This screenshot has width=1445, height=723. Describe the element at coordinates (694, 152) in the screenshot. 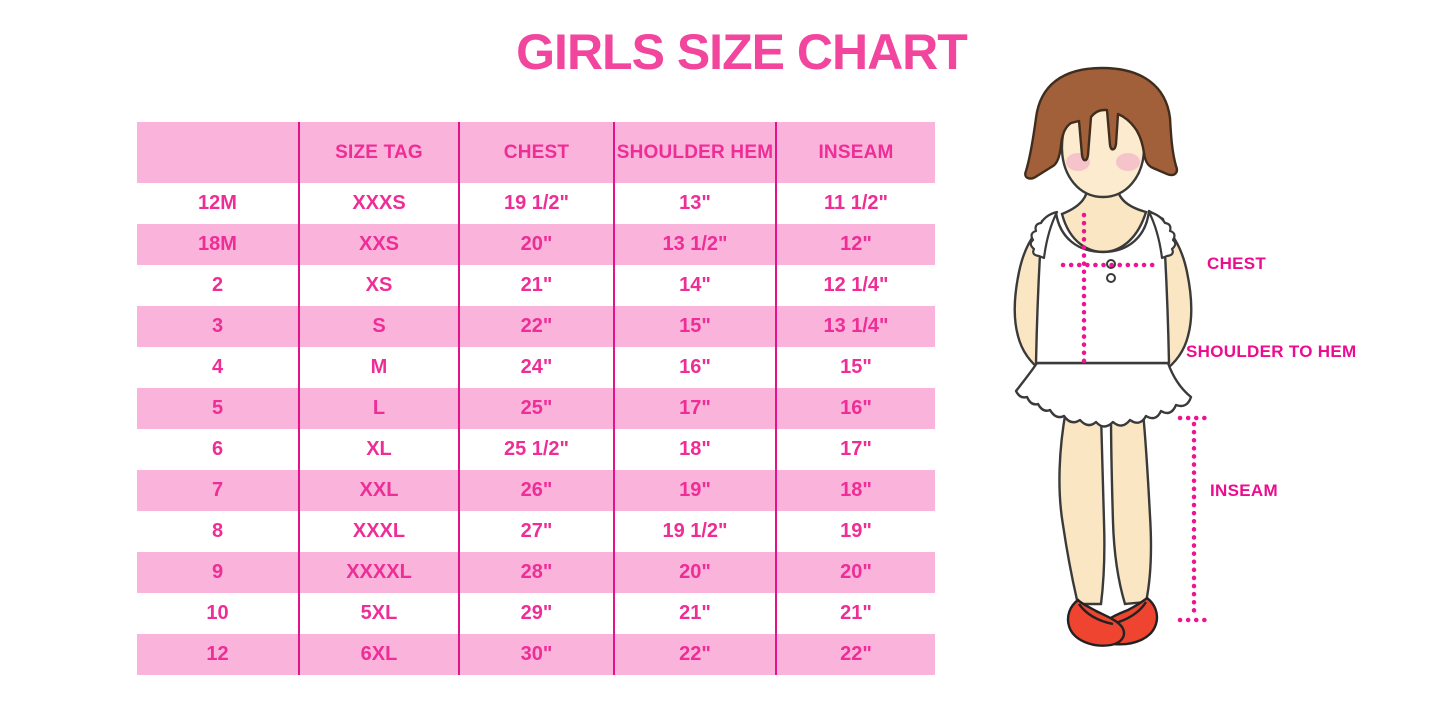

I see `table-header-cell: SHOULDER HEM` at that location.